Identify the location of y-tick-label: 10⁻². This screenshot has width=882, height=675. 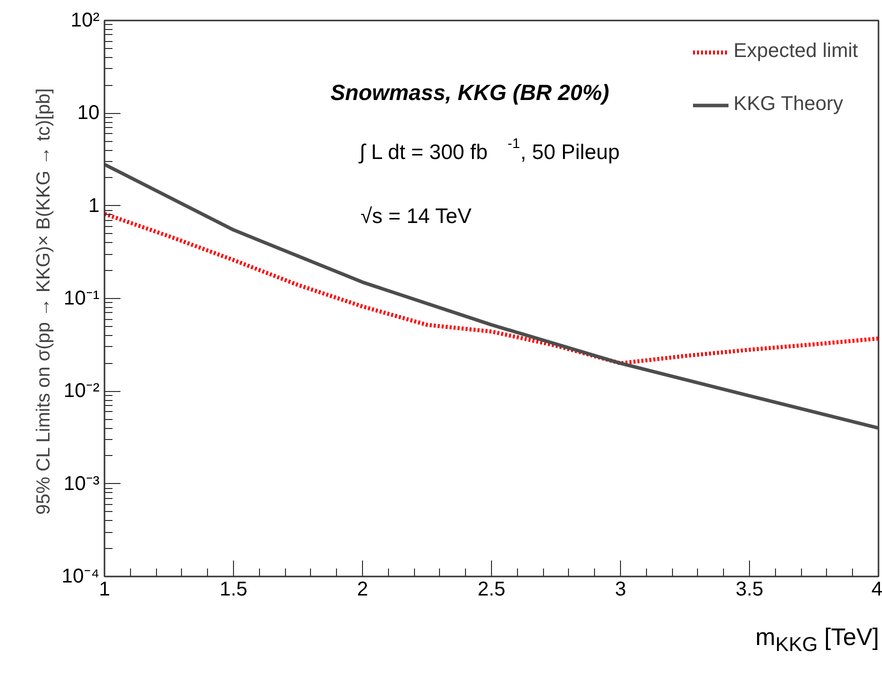
(82, 391).